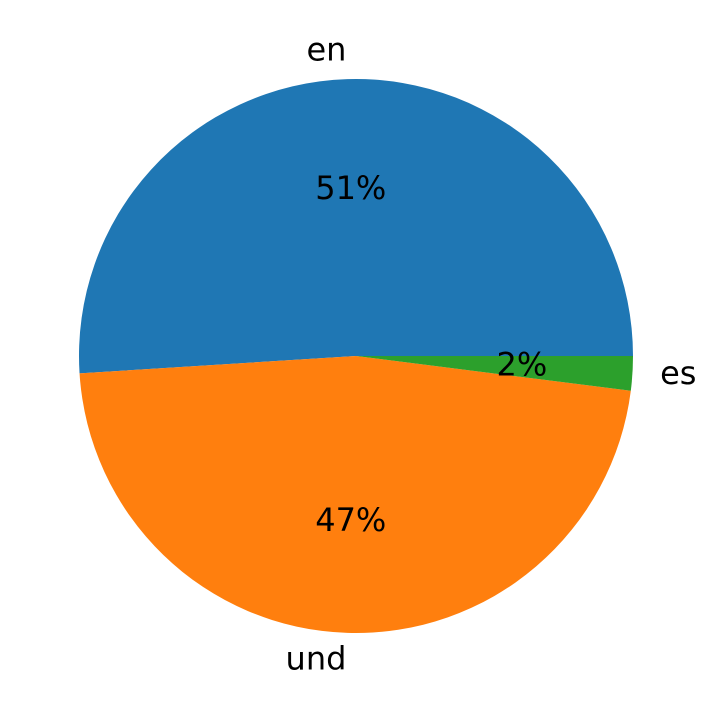  What do you see at coordinates (350, 520) in the screenshot?
I see `value-label: 47%` at bounding box center [350, 520].